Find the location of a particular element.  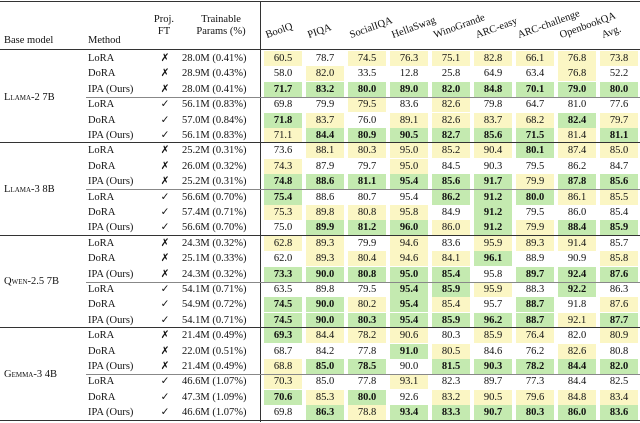

score: 69.8 is located at coordinates (283, 105).